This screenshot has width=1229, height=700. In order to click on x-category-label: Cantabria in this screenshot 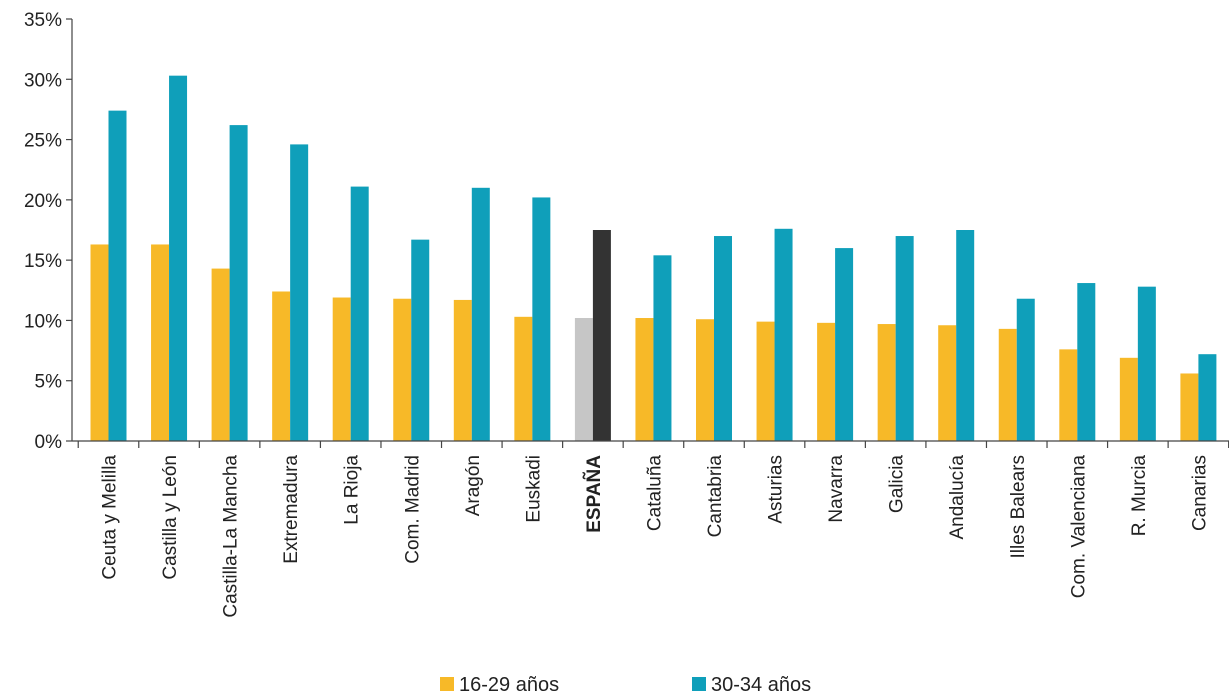, I will do `click(715, 496)`.